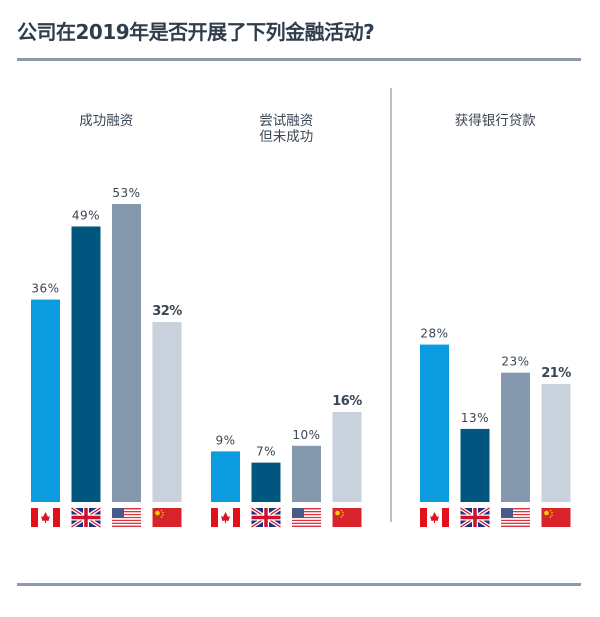  I want to click on value-label: 32%, so click(167, 311).